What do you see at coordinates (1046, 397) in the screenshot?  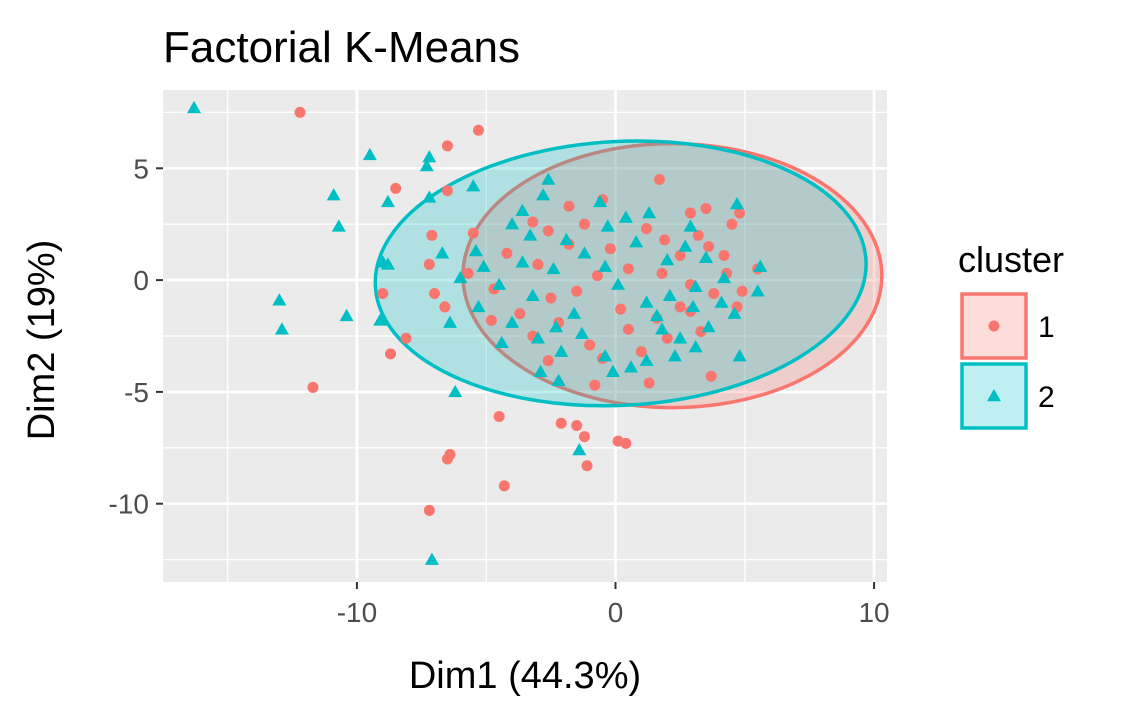 I see `legend-label-2: 2` at bounding box center [1046, 397].